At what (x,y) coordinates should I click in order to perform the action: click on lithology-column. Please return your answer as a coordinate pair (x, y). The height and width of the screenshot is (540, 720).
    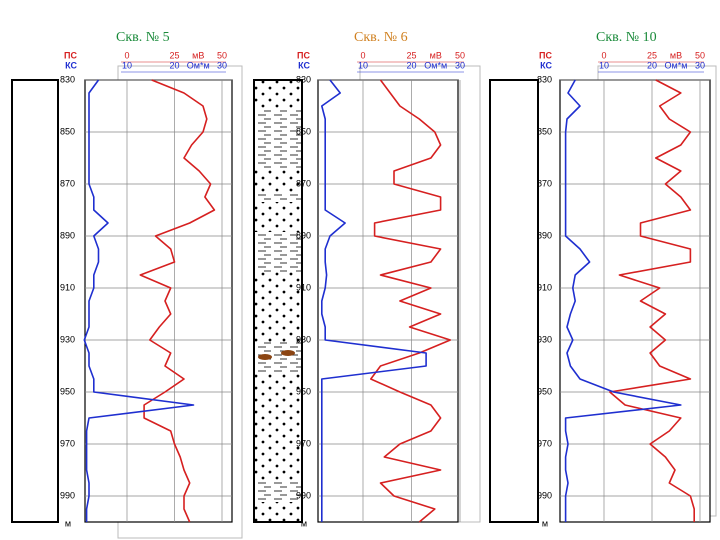
    Looking at the image, I should click on (278, 301).